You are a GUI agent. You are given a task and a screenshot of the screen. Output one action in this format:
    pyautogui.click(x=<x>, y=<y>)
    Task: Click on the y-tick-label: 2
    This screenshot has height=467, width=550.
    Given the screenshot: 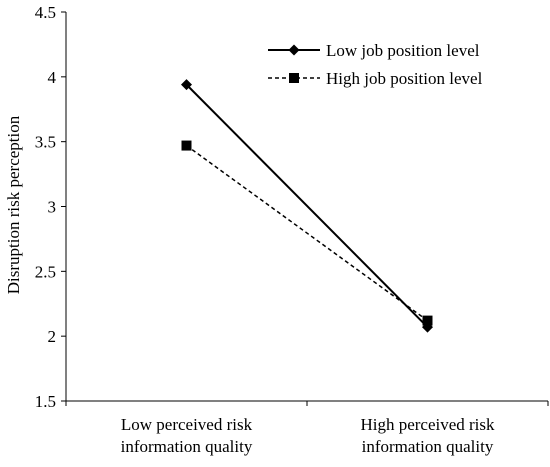 What is the action you would take?
    pyautogui.click(x=52, y=336)
    